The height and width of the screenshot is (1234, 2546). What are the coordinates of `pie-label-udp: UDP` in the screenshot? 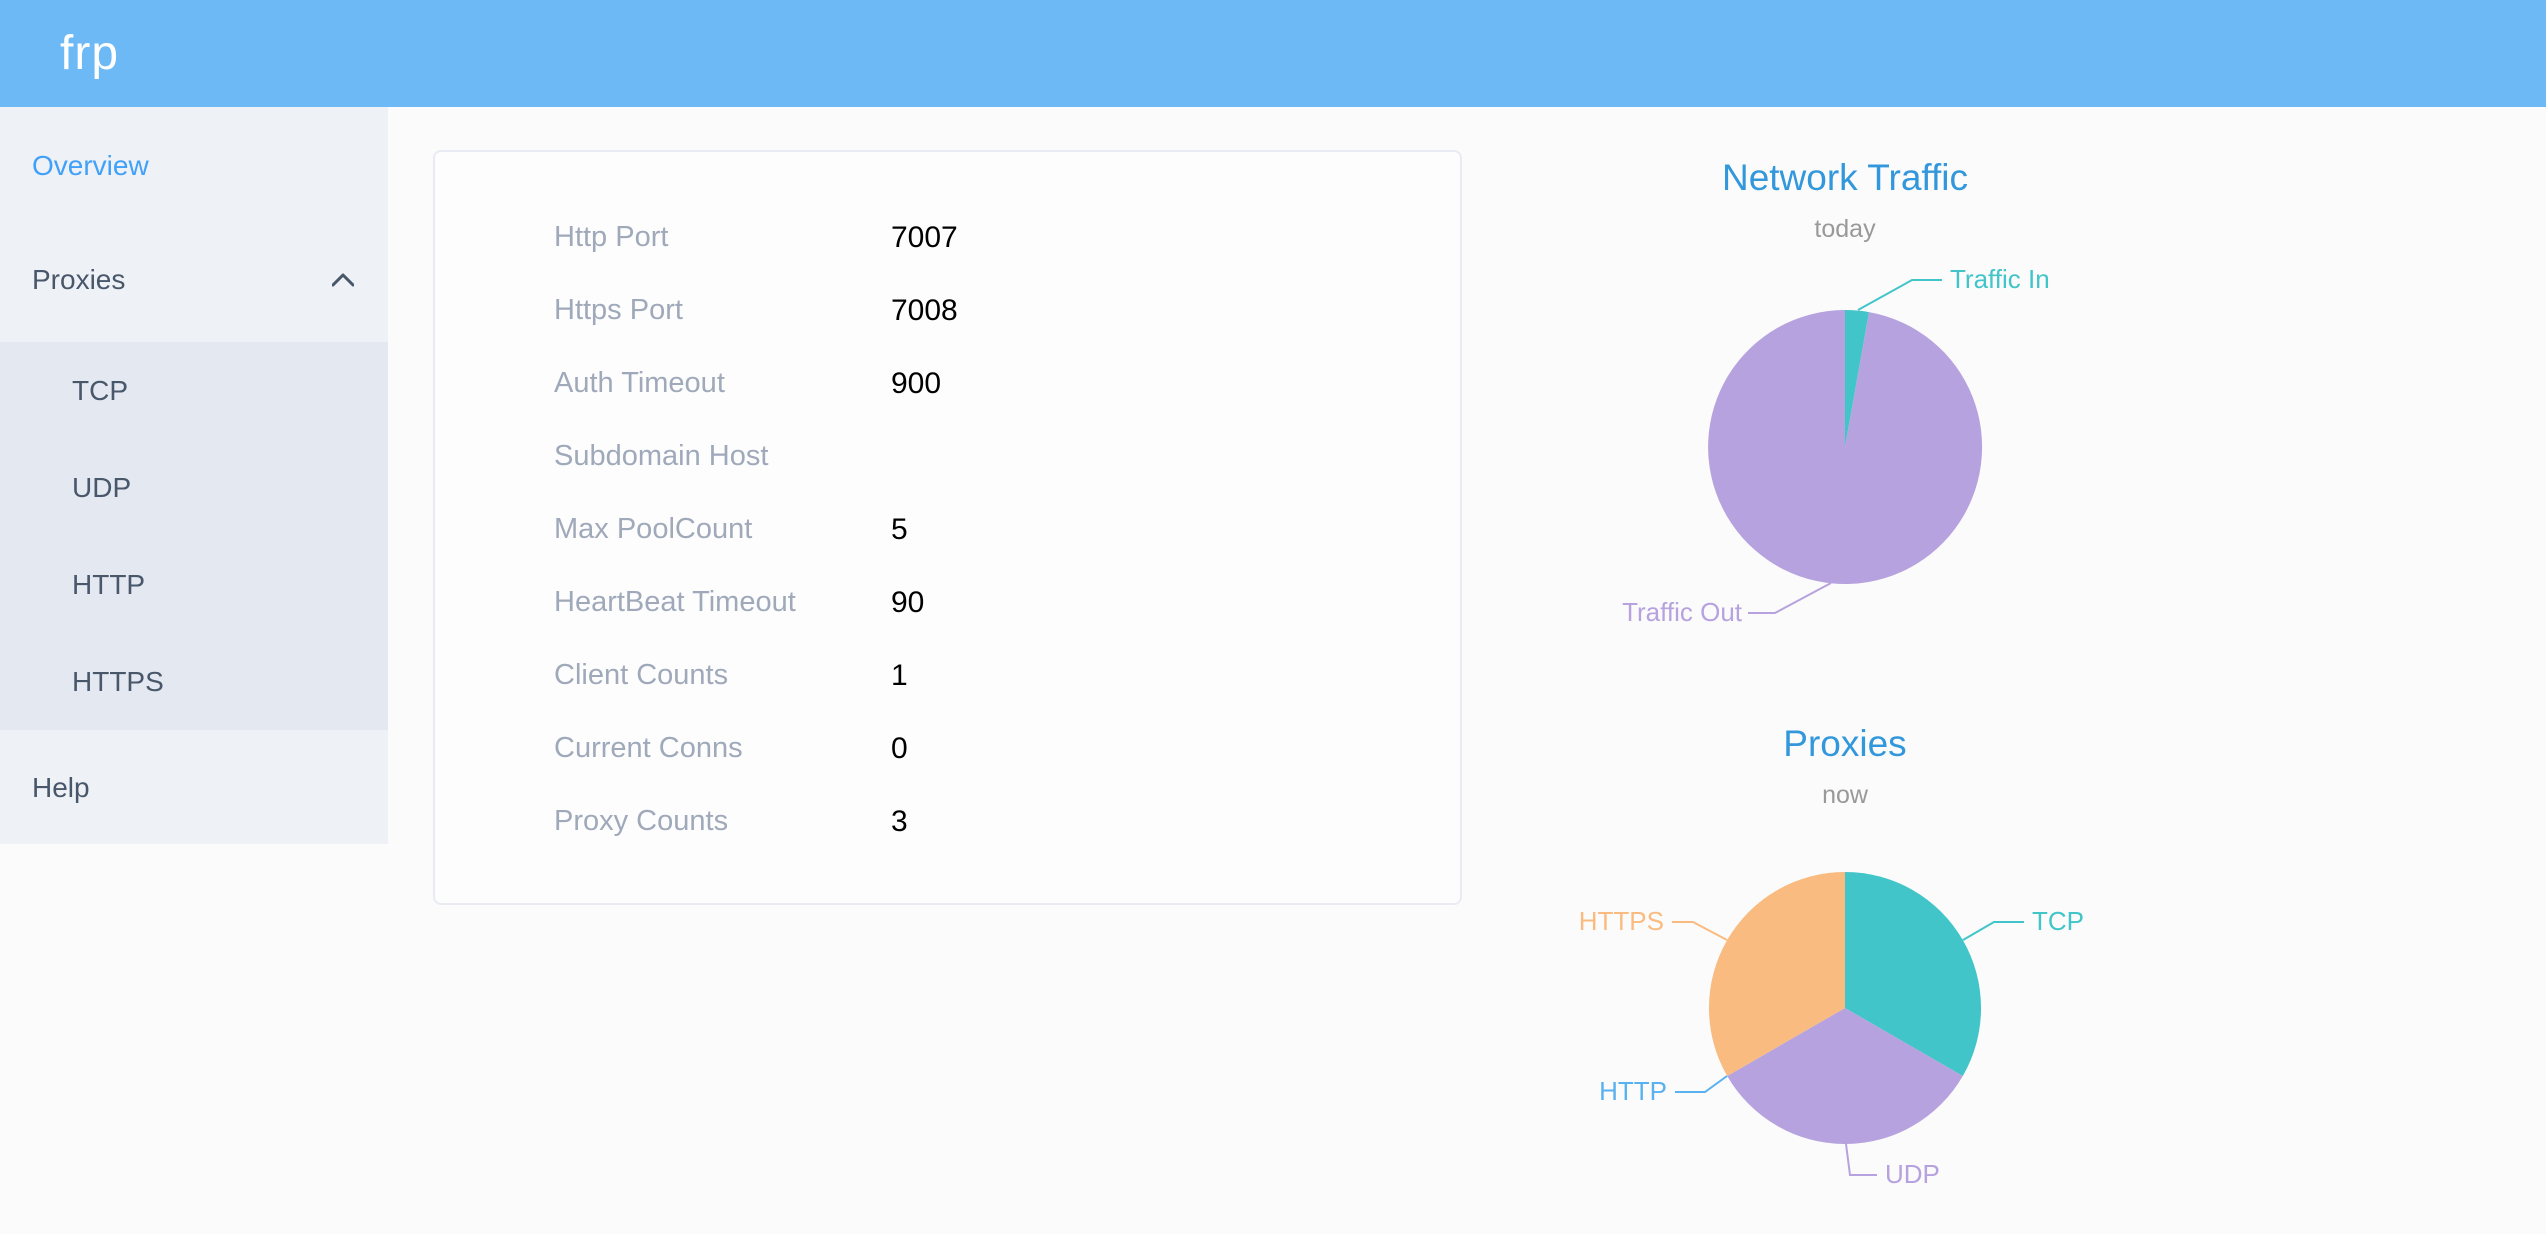 It's located at (1912, 1174).